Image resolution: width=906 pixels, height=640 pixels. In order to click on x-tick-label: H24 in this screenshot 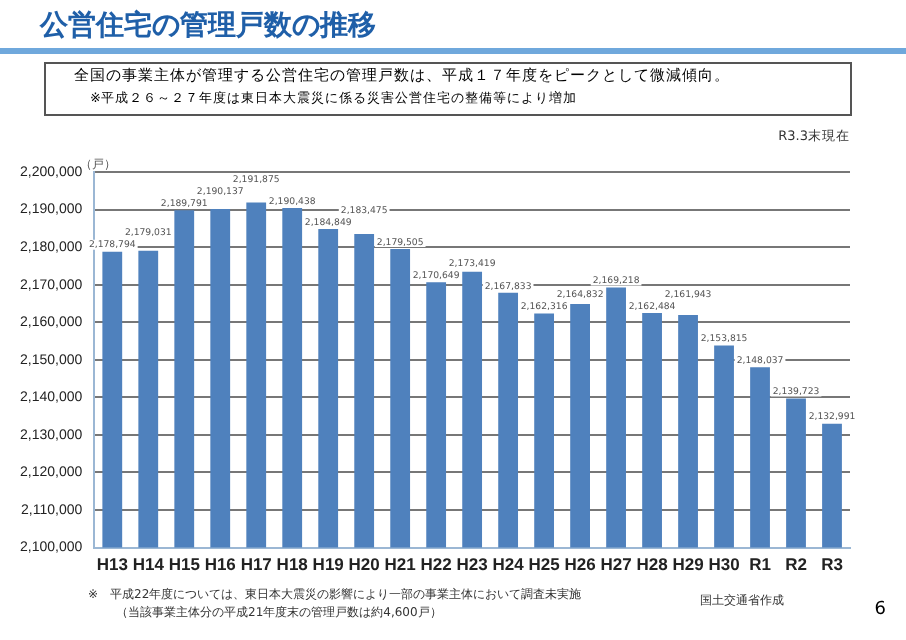, I will do `click(508, 564)`.